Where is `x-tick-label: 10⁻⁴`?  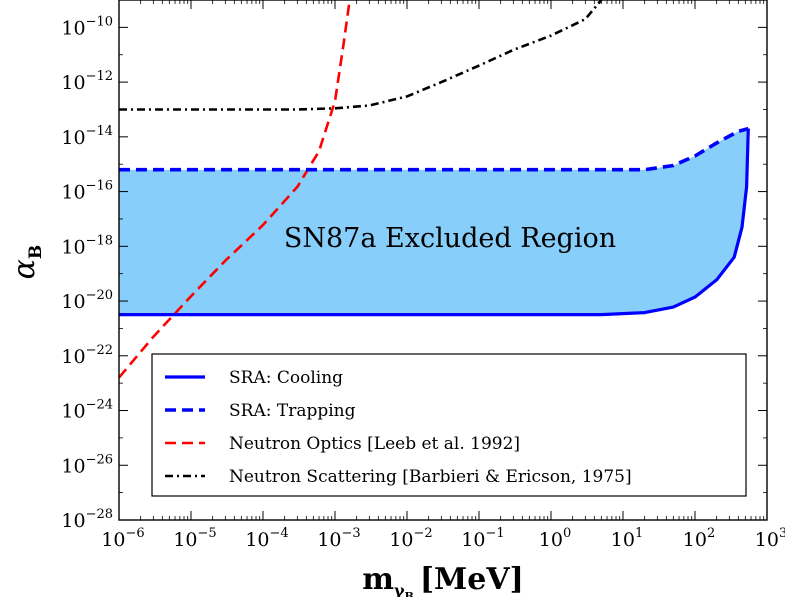
x-tick-label: 10⁻⁴ is located at coordinates (266, 538).